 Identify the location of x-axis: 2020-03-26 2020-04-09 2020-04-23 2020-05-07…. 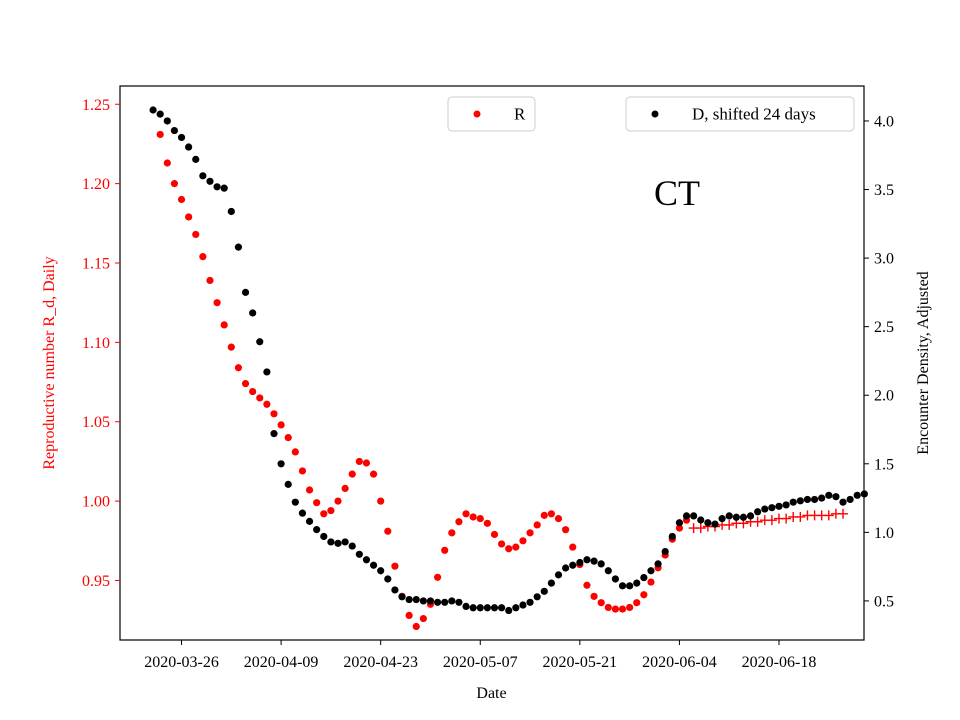
(480, 655).